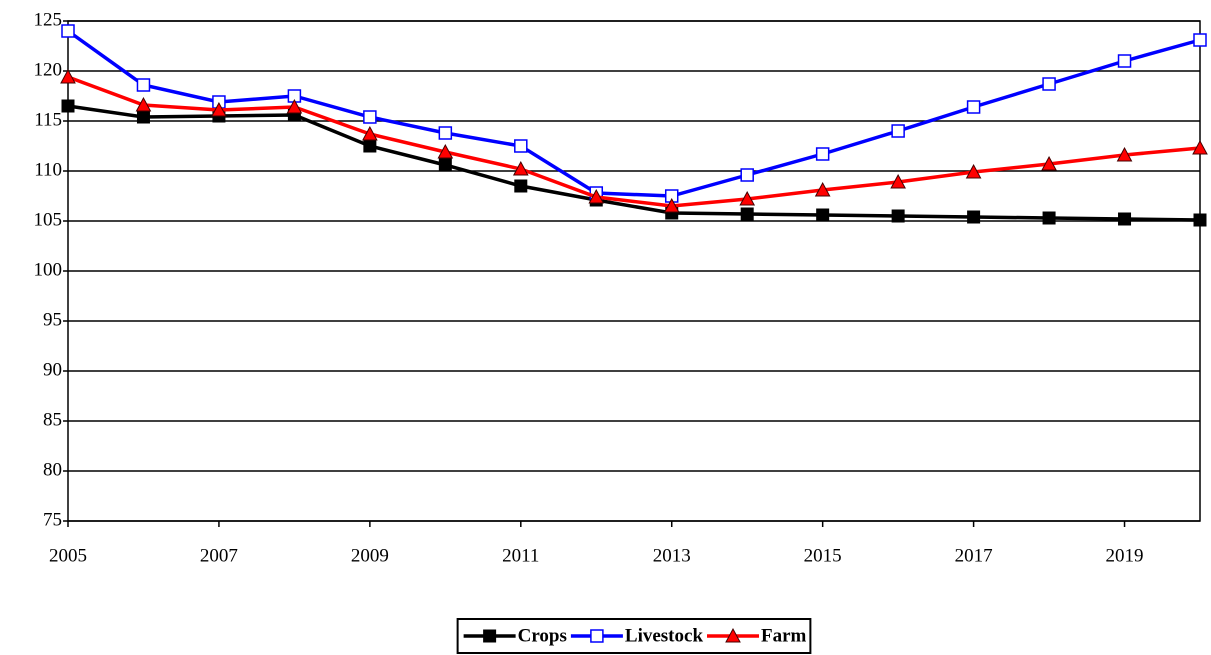  What do you see at coordinates (784, 635) in the screenshot?
I see `legend-label: Farm` at bounding box center [784, 635].